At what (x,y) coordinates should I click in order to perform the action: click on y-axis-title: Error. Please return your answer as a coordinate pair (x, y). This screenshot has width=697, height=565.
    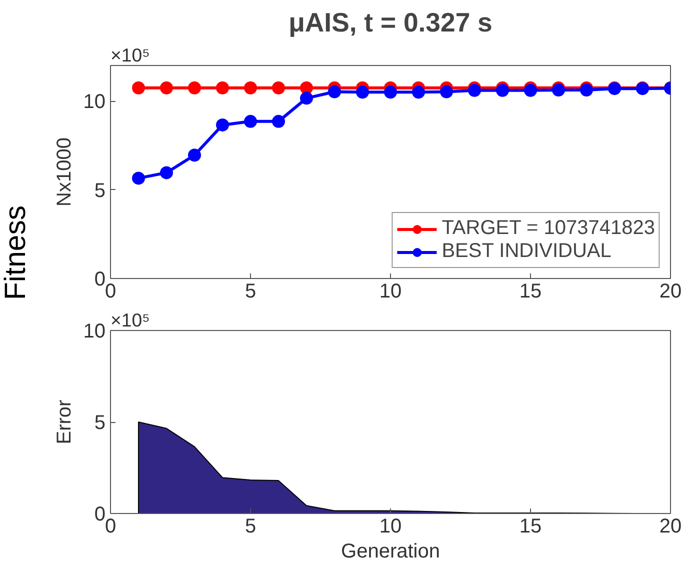
    Looking at the image, I should click on (64, 421).